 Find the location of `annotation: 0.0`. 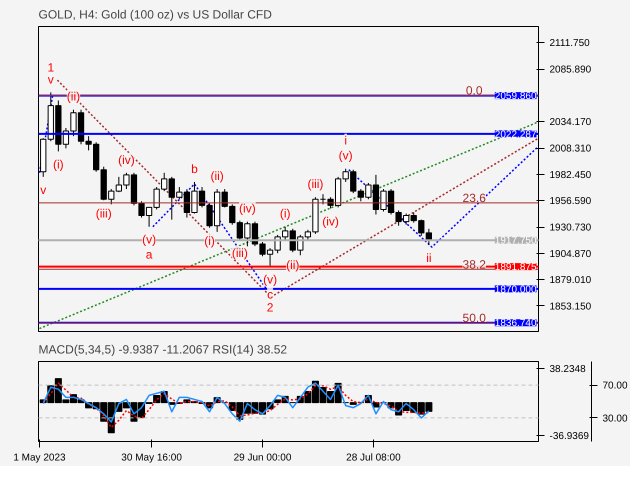

annotation: 0.0 is located at coordinates (474, 91).